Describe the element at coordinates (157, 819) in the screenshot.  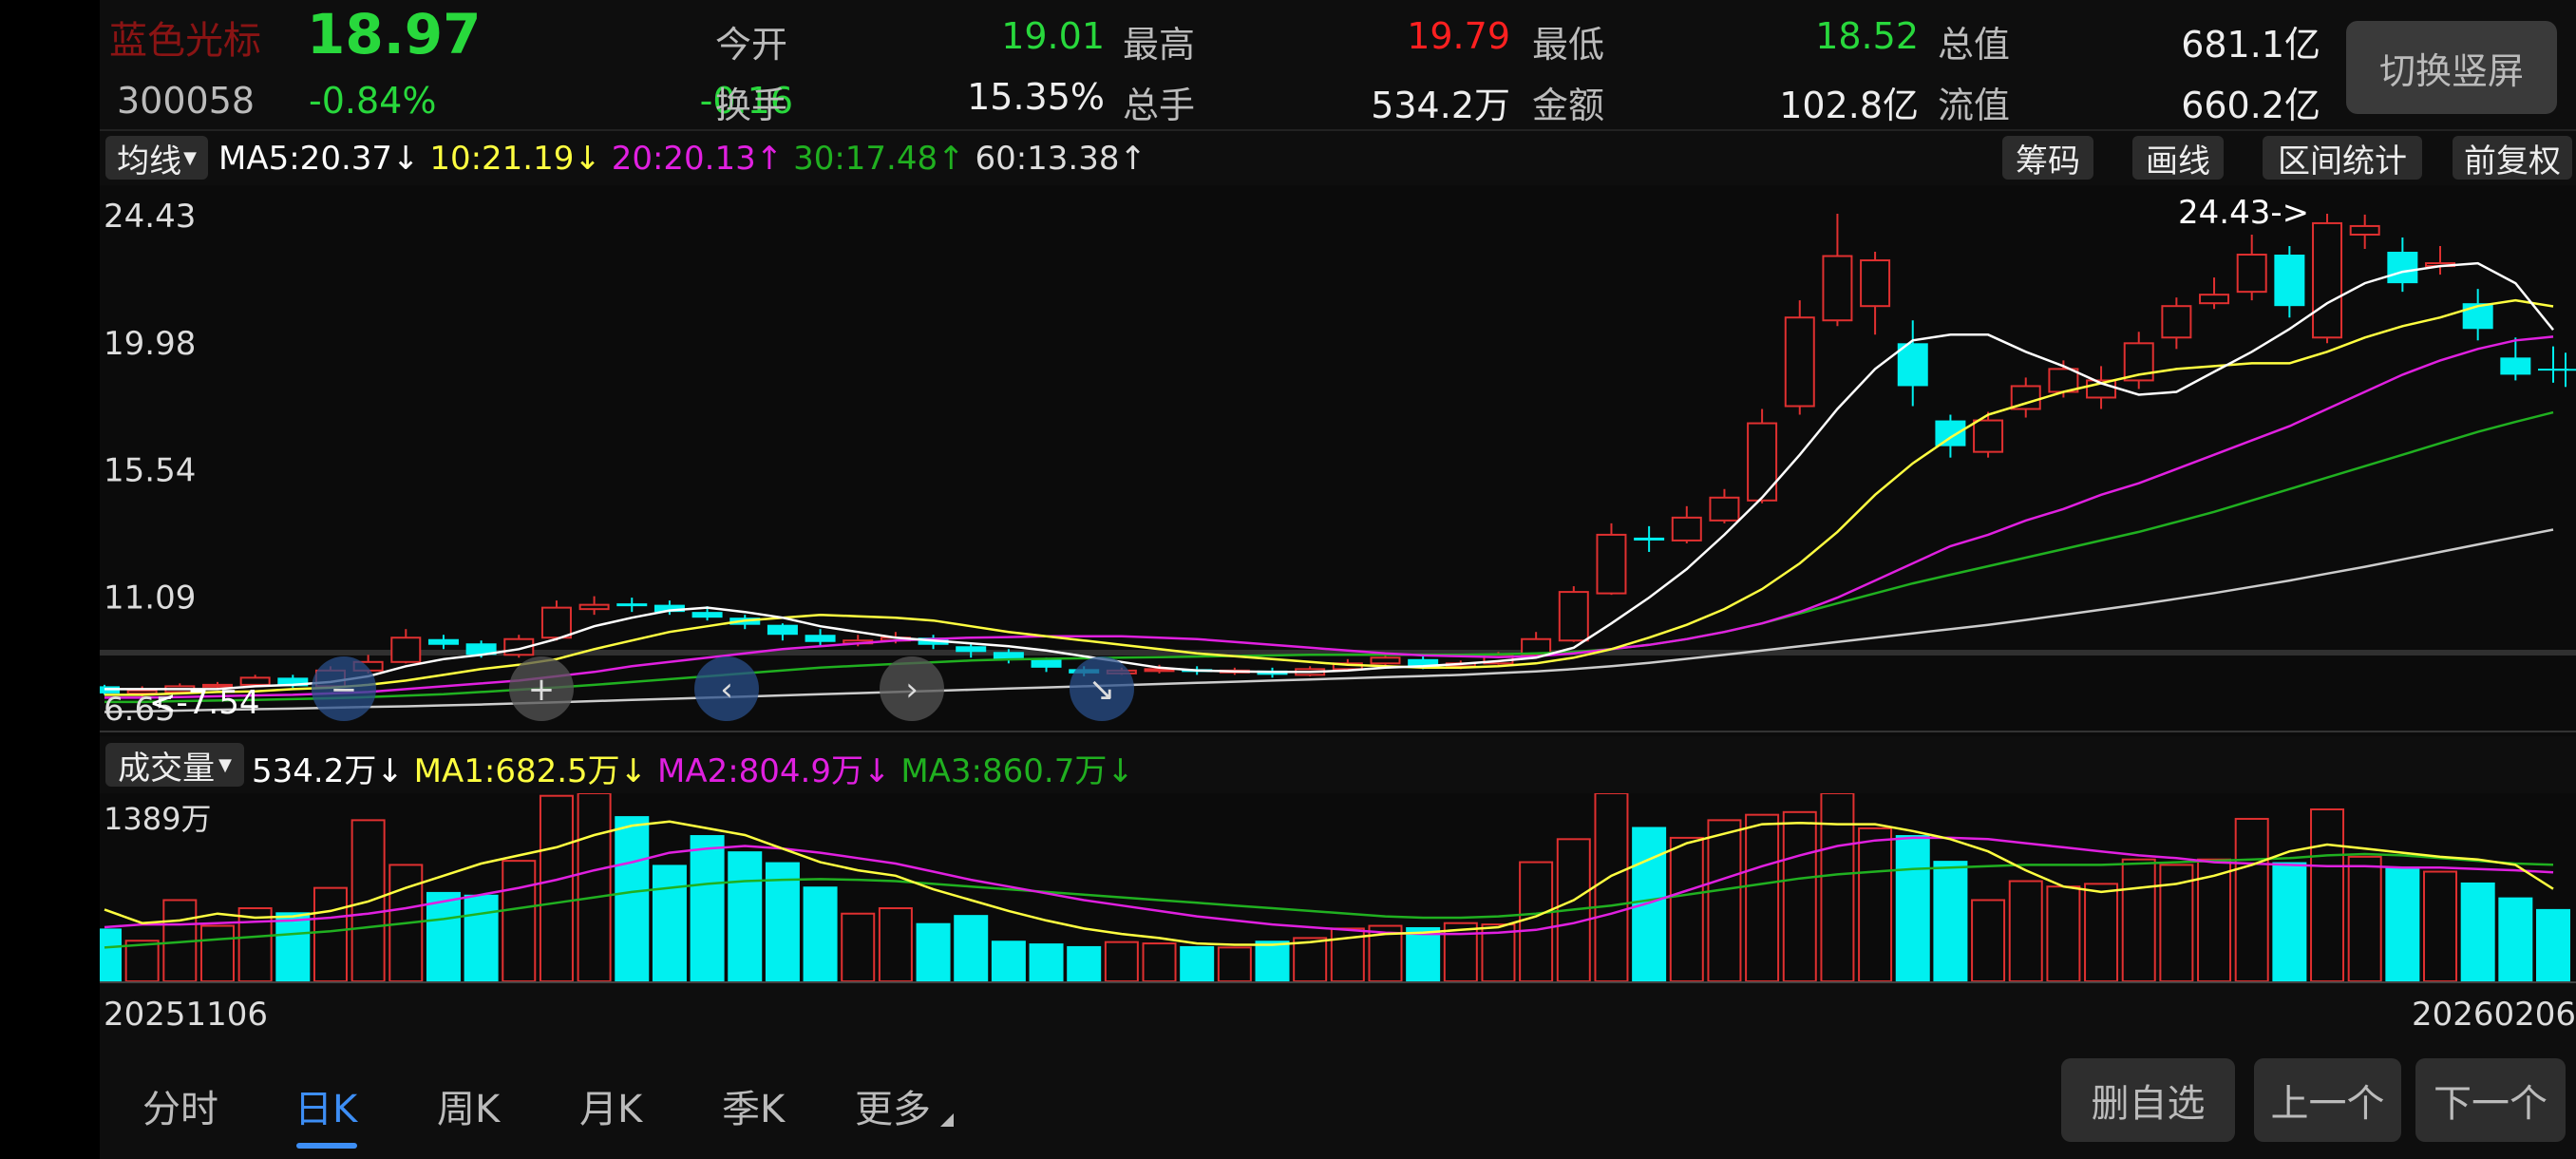
I see `volume-max-label: 1389万` at that location.